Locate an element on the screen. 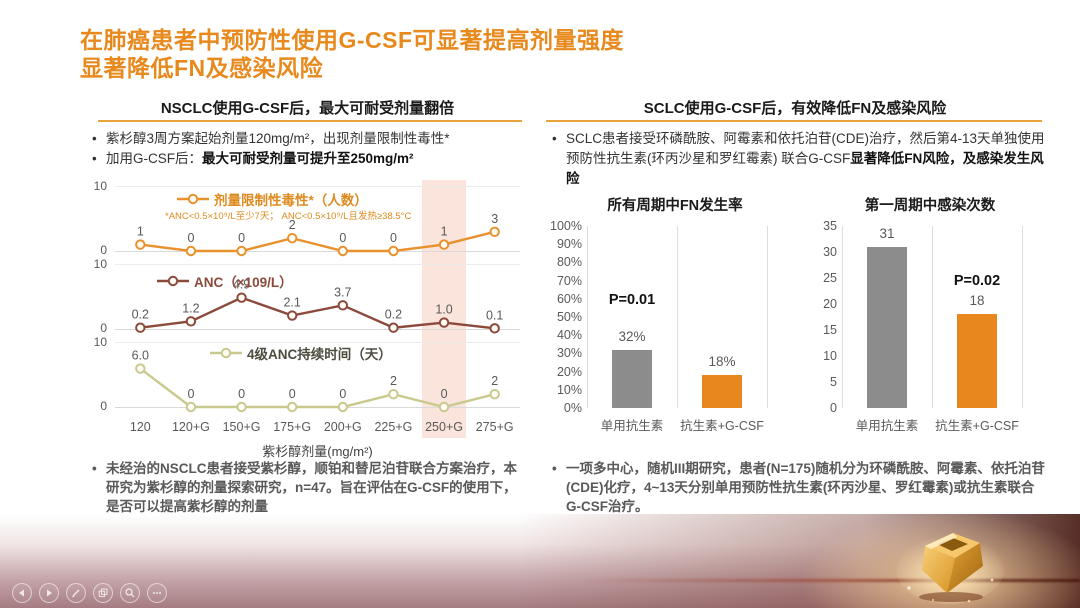 Image resolution: width=1080 pixels, height=608 pixels. pen-icon is located at coordinates (76, 593).